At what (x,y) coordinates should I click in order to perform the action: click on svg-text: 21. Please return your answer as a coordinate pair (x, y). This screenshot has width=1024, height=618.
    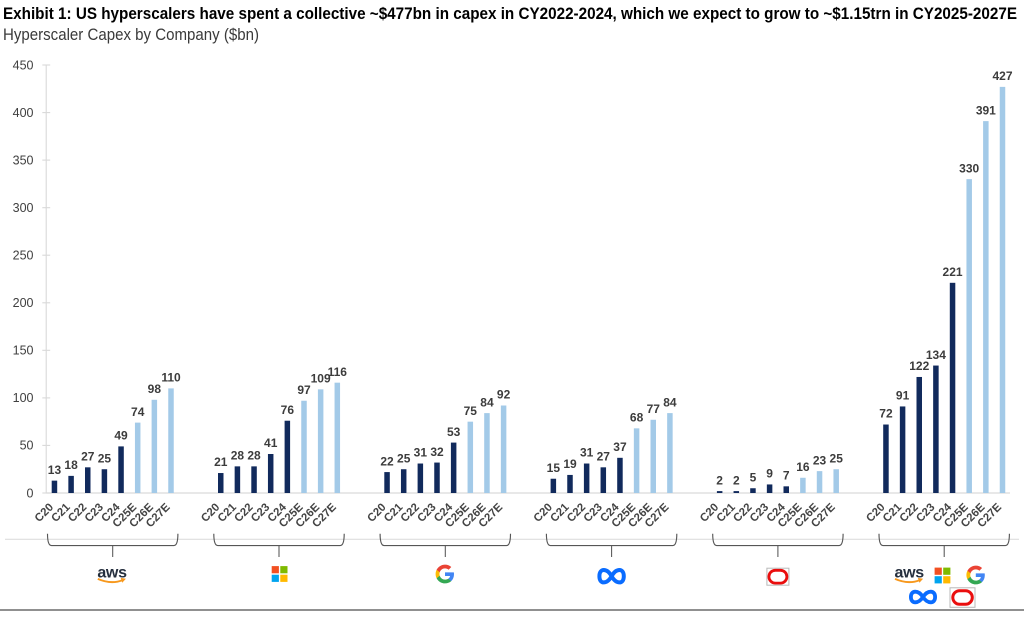
    Looking at the image, I should click on (221, 462).